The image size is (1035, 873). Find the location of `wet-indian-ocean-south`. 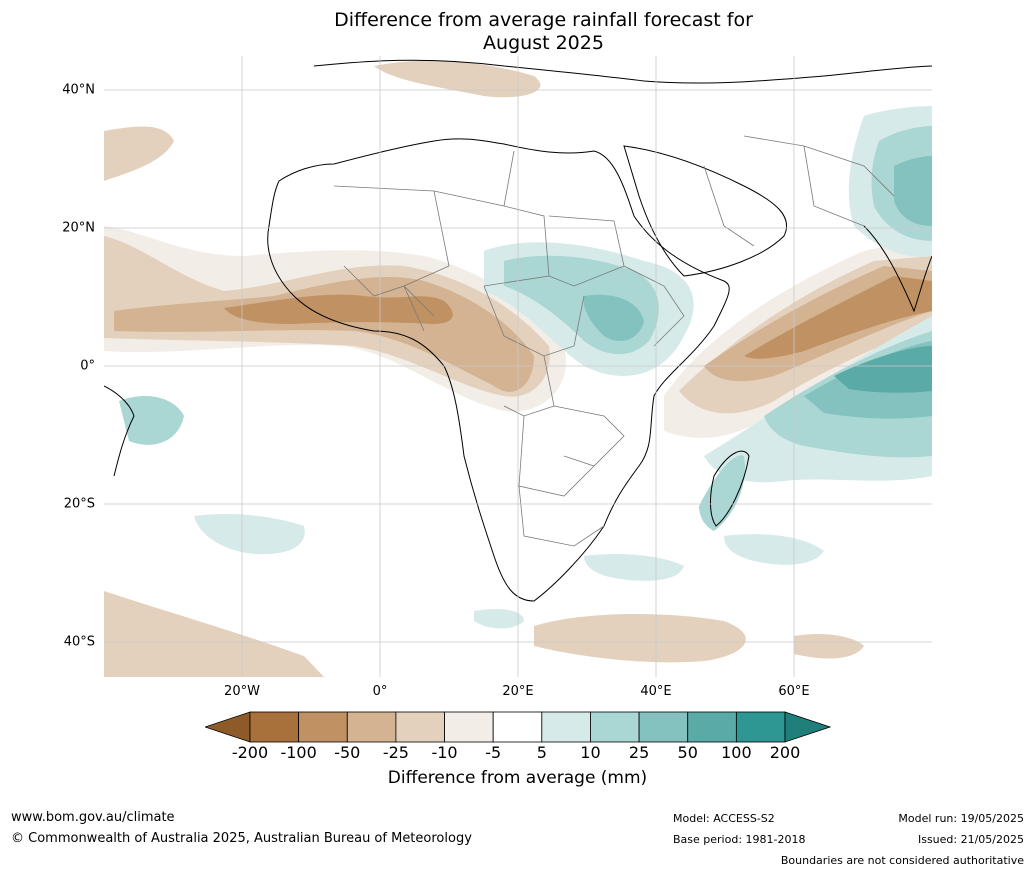

wet-indian-ocean-south is located at coordinates (774, 549).